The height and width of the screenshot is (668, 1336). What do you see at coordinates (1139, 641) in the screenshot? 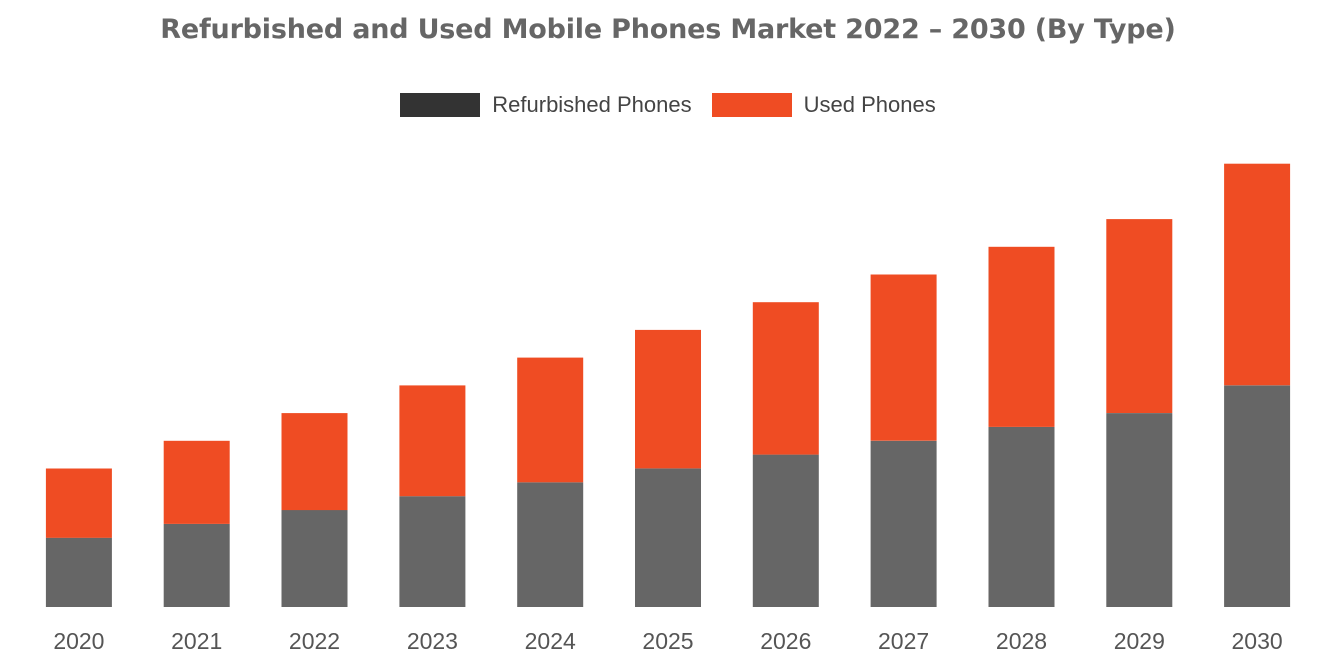
I see `x-tick-label: 2029` at bounding box center [1139, 641].